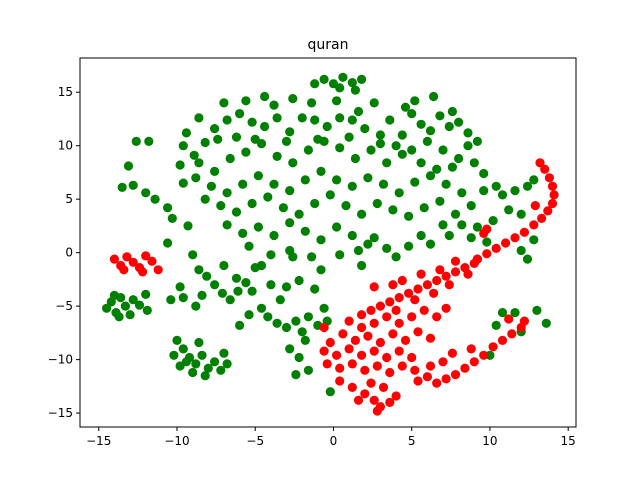  What do you see at coordinates (568, 441) in the screenshot?
I see `x-tick-label: 15` at bounding box center [568, 441].